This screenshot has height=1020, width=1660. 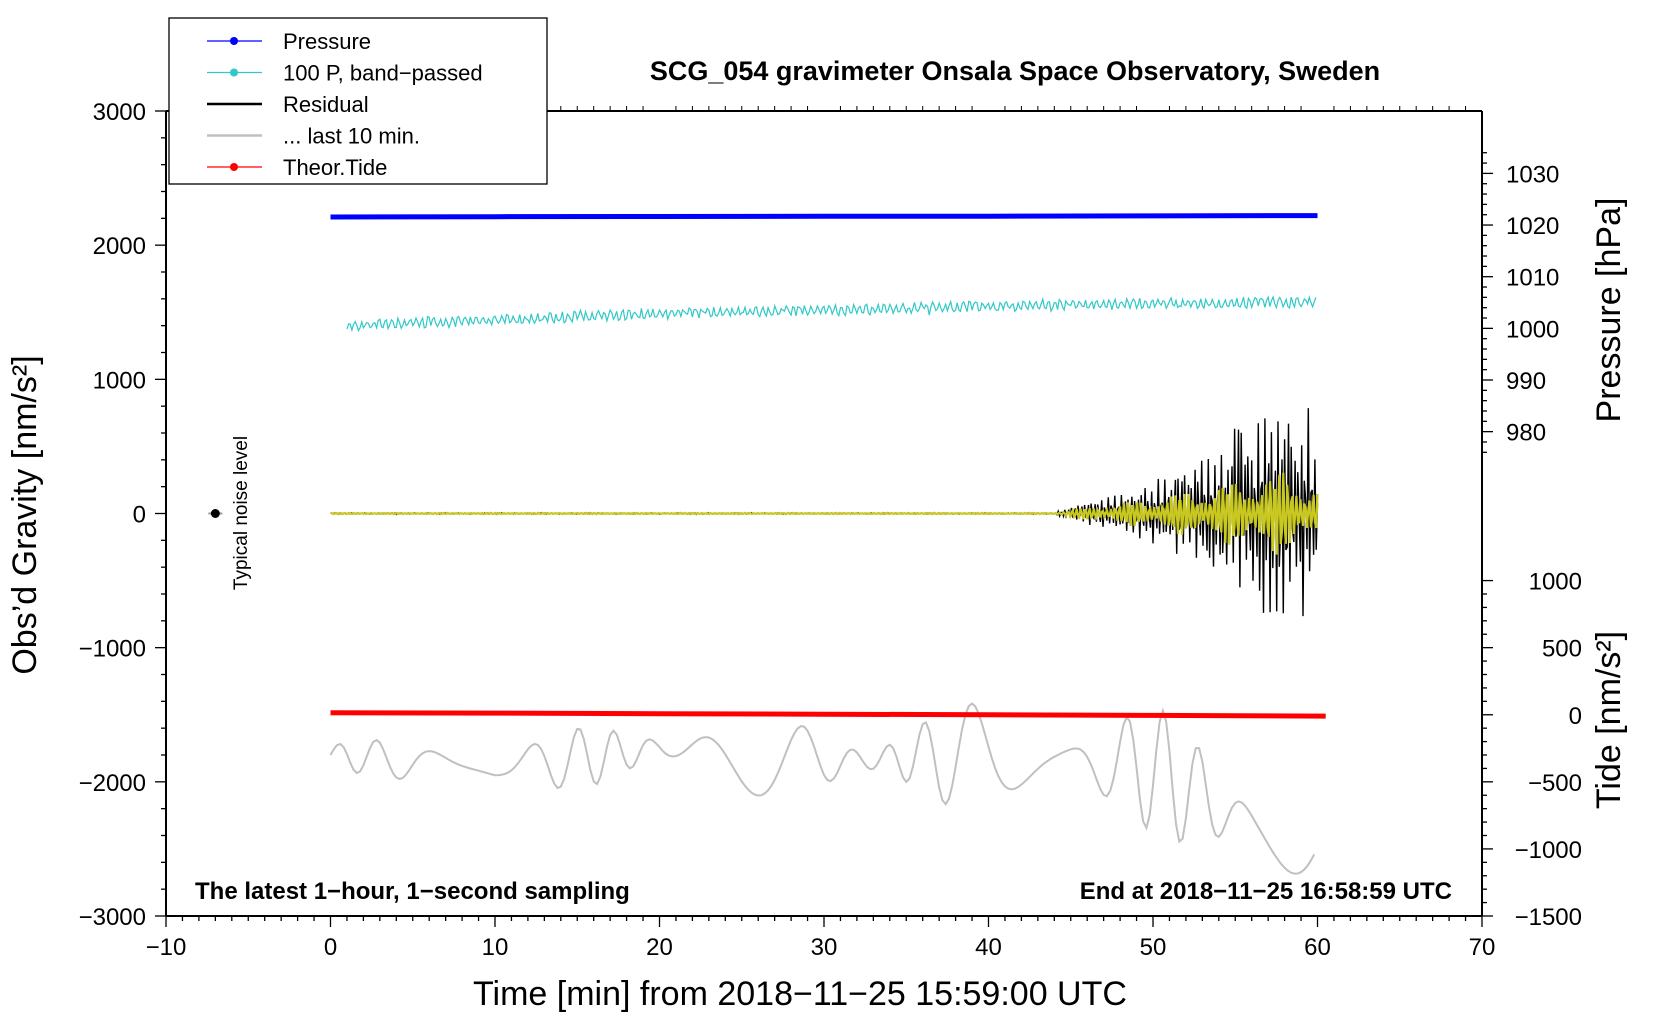 What do you see at coordinates (119, 112) in the screenshot?
I see `y-tick-label: 3000` at bounding box center [119, 112].